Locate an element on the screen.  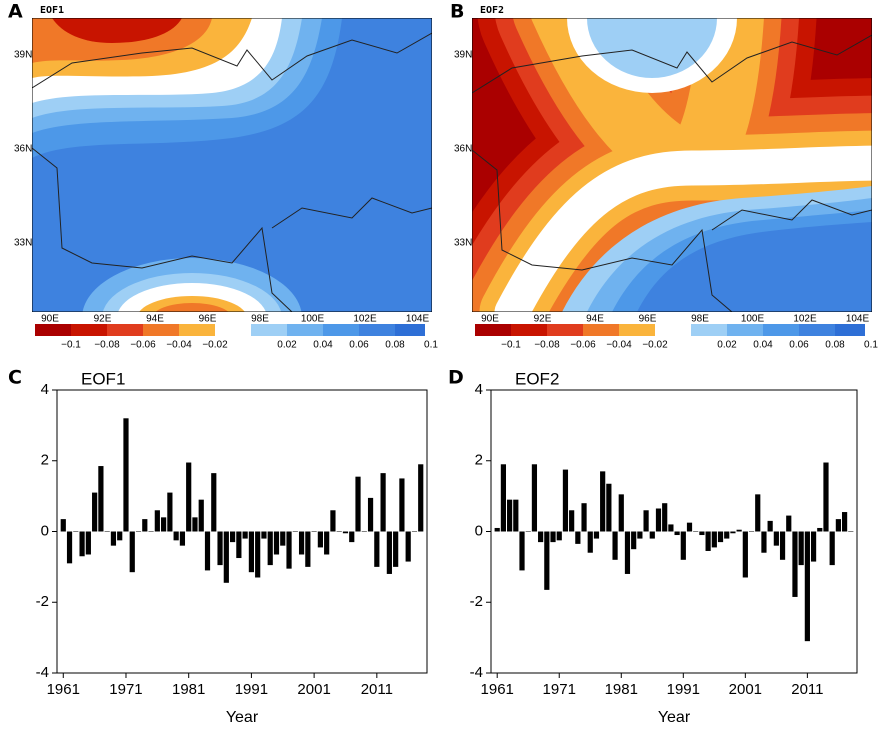
colorbar-label: −0.08 is located at coordinates (547, 345).